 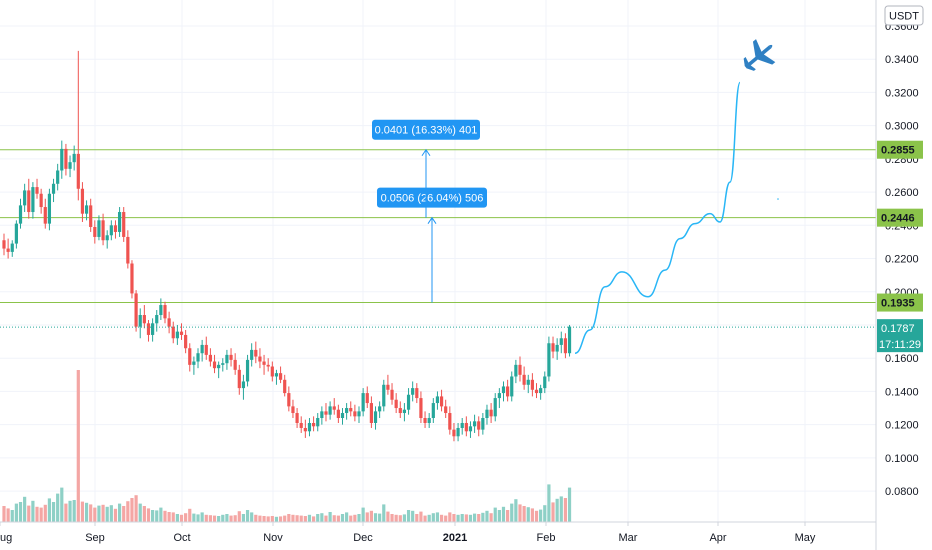 I want to click on time-tick-label: ug, so click(x=6, y=538).